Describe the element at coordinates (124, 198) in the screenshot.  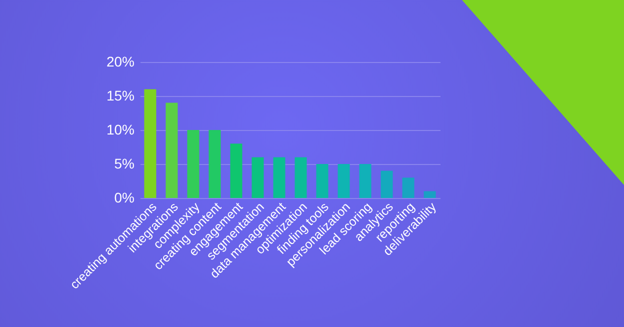
I see `y-tick-label: 0%` at that location.